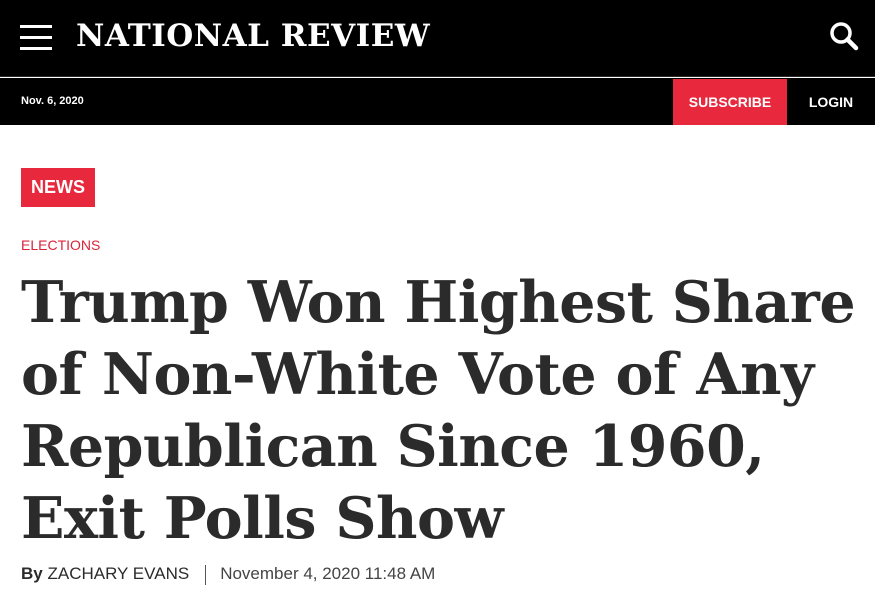 This screenshot has height=607, width=875. What do you see at coordinates (437, 101) in the screenshot?
I see `sub-nav-bar: Nov. 6, 2020 SUBSCRIBE LOGIN` at bounding box center [437, 101].